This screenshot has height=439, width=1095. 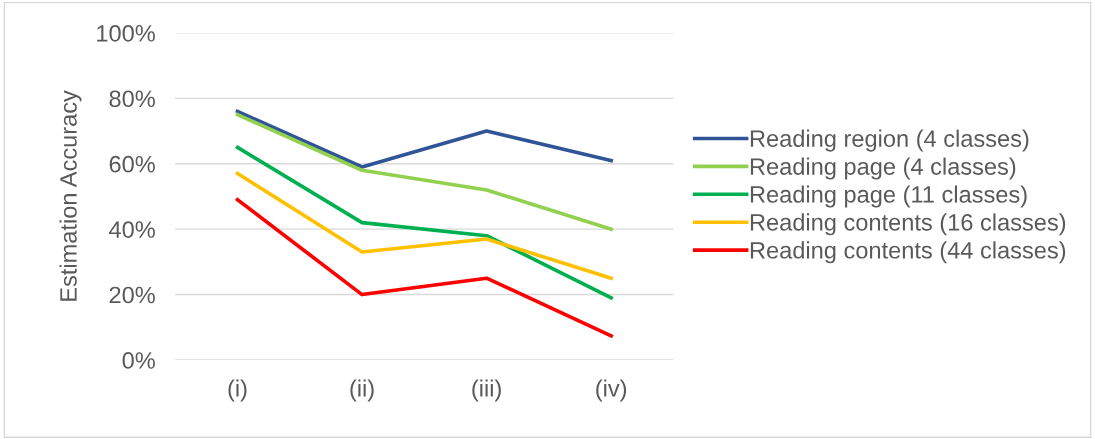 I want to click on y-tick-label: 40%, so click(x=132, y=229).